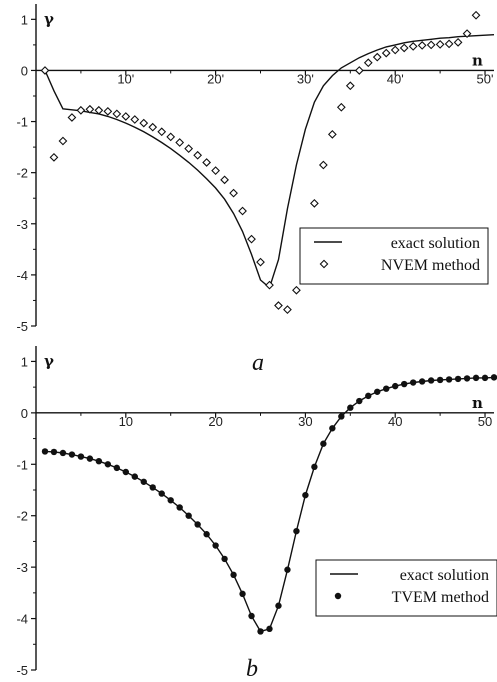 This screenshot has height=682, width=497. Describe the element at coordinates (252, 669) in the screenshot. I see `panel-letter: b` at that location.